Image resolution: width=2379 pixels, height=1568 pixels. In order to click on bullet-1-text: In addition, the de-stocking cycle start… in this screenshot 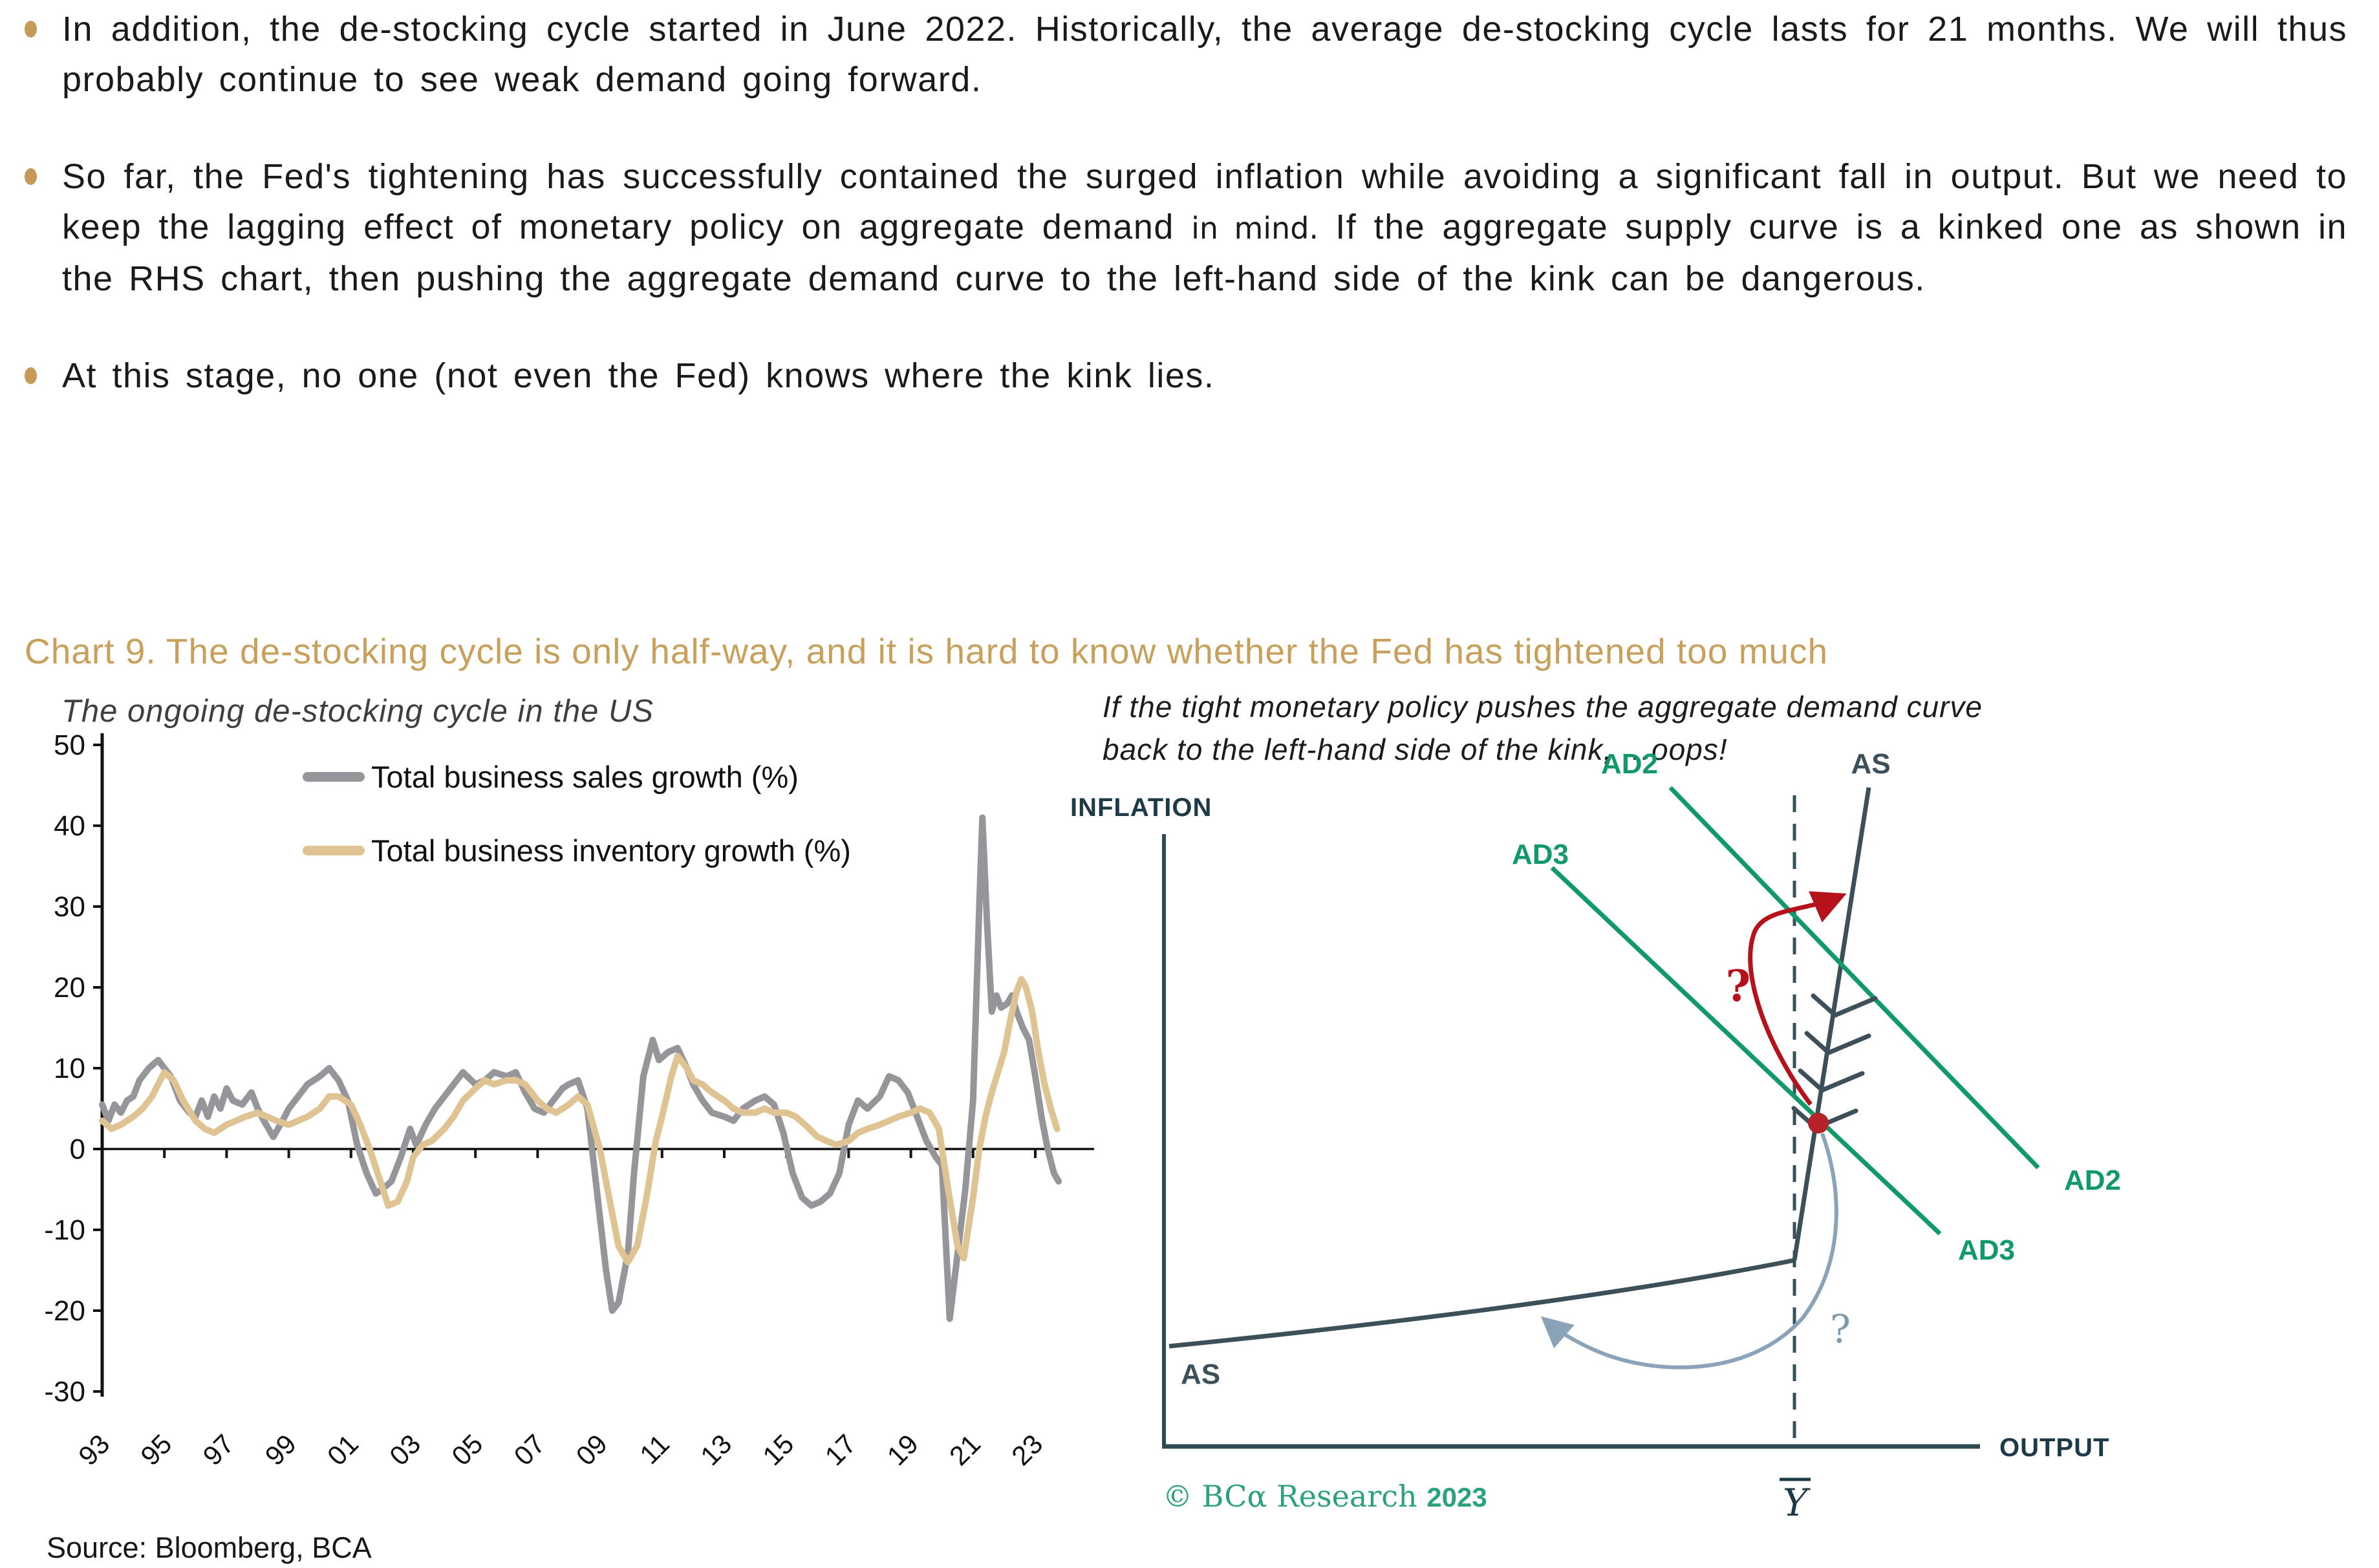, I will do `click(1204, 54)`.